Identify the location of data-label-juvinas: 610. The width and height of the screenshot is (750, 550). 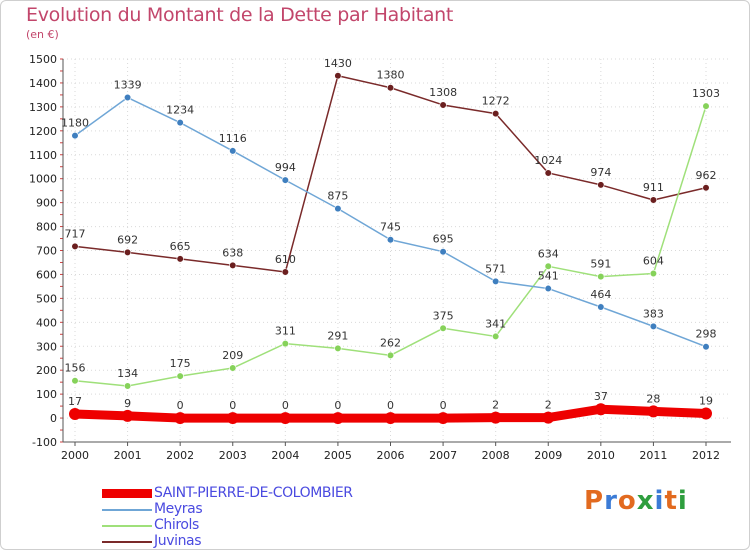
(285, 259).